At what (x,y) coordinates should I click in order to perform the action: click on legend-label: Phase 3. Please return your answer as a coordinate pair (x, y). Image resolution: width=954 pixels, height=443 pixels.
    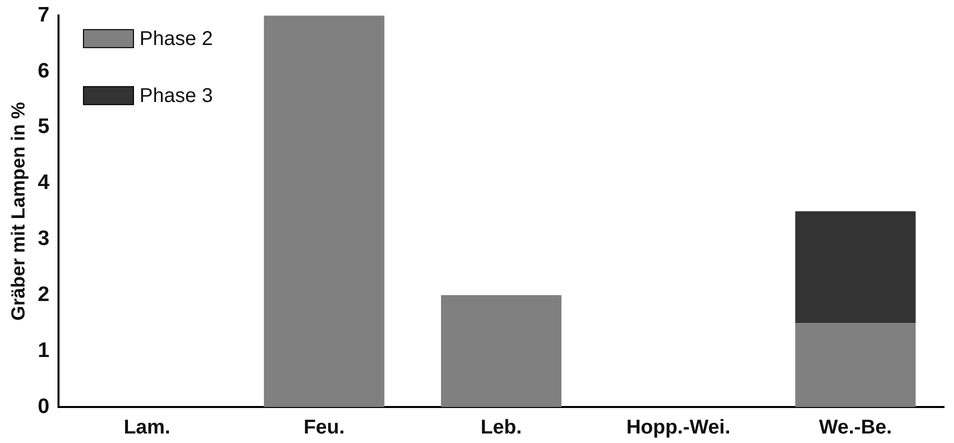
    Looking at the image, I should click on (176, 96).